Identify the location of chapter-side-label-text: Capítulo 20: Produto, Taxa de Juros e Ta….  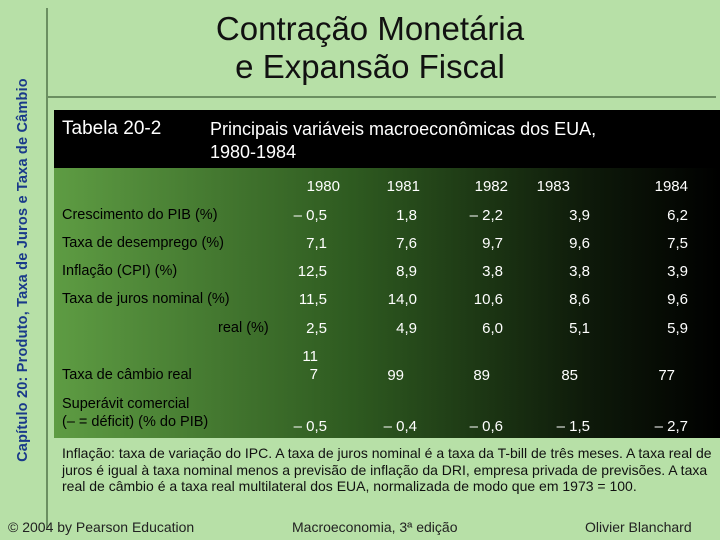
(23, 270).